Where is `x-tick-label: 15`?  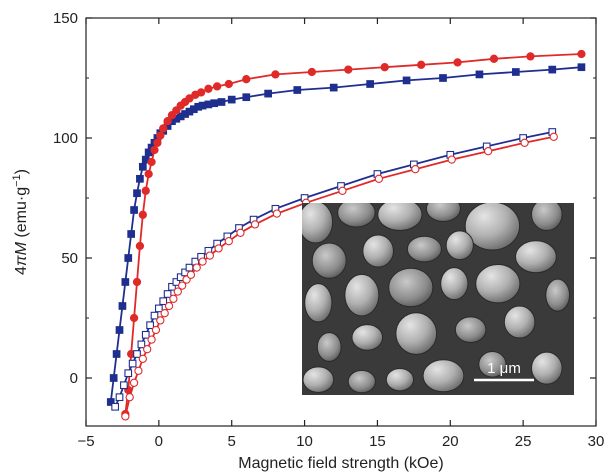 x-tick-label: 15 is located at coordinates (377, 441).